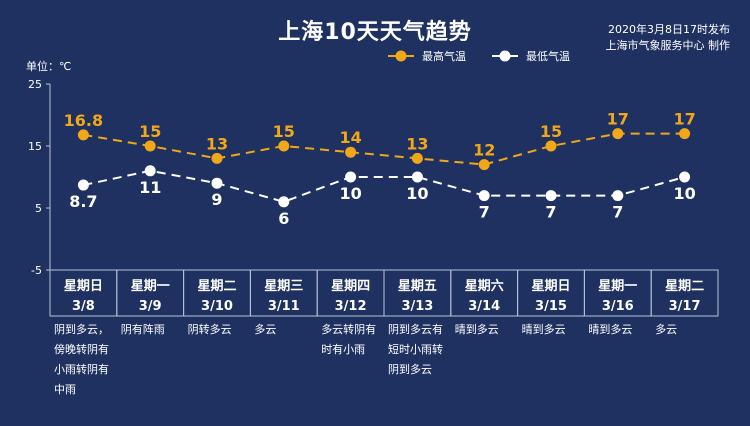 Image resolution: width=750 pixels, height=426 pixels. I want to click on y-tick-label: -5, so click(36, 270).